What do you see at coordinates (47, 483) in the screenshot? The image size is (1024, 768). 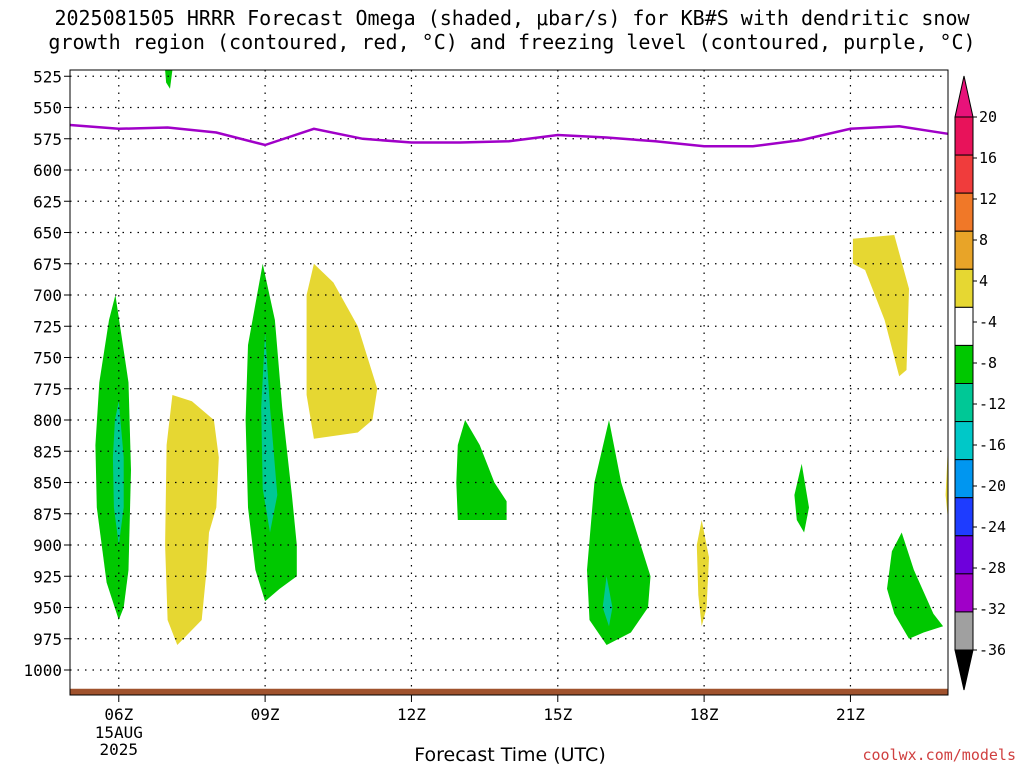 I see `y-tick-label-850: 850` at bounding box center [47, 483].